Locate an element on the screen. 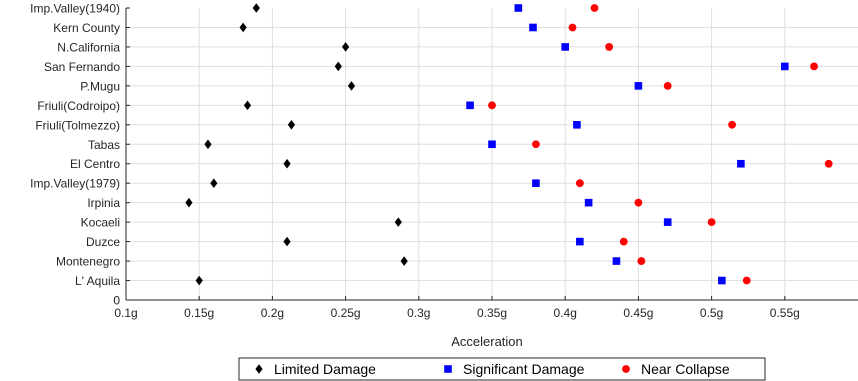  x-tick-label: 0.15g is located at coordinates (199, 313).